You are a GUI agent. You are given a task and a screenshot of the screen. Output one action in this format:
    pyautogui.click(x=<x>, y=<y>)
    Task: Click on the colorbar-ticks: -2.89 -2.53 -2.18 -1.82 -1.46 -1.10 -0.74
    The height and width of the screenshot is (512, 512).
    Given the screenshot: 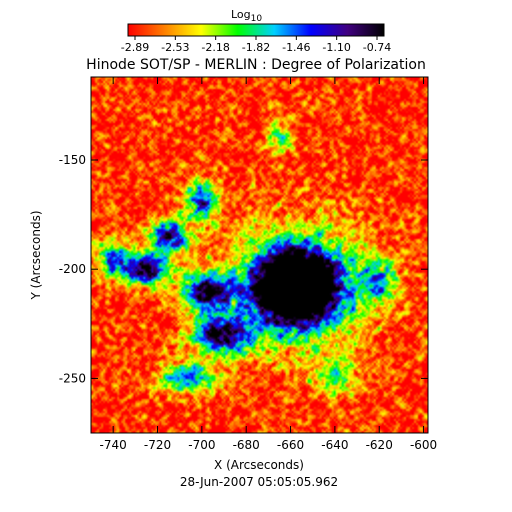 What is the action you would take?
    pyautogui.click(x=256, y=45)
    